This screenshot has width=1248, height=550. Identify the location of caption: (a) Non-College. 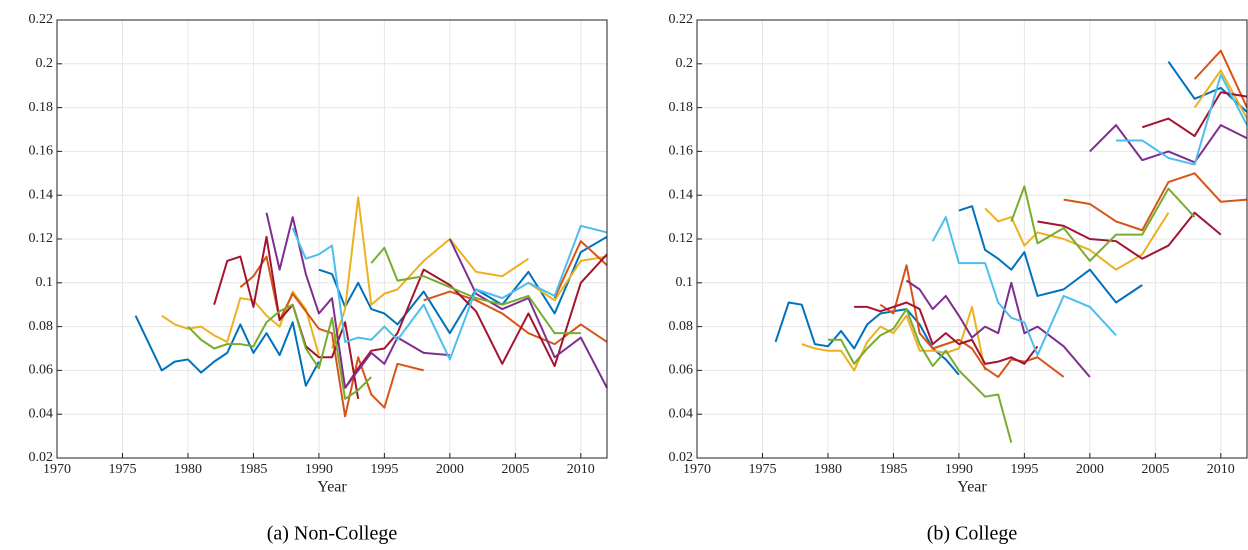
(332, 534).